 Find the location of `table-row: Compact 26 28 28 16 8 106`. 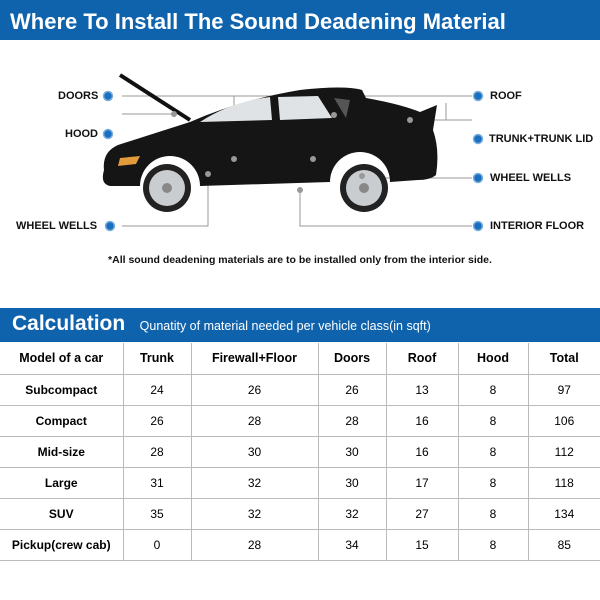

table-row: Compact 26 28 28 16 8 106 is located at coordinates (300, 421).